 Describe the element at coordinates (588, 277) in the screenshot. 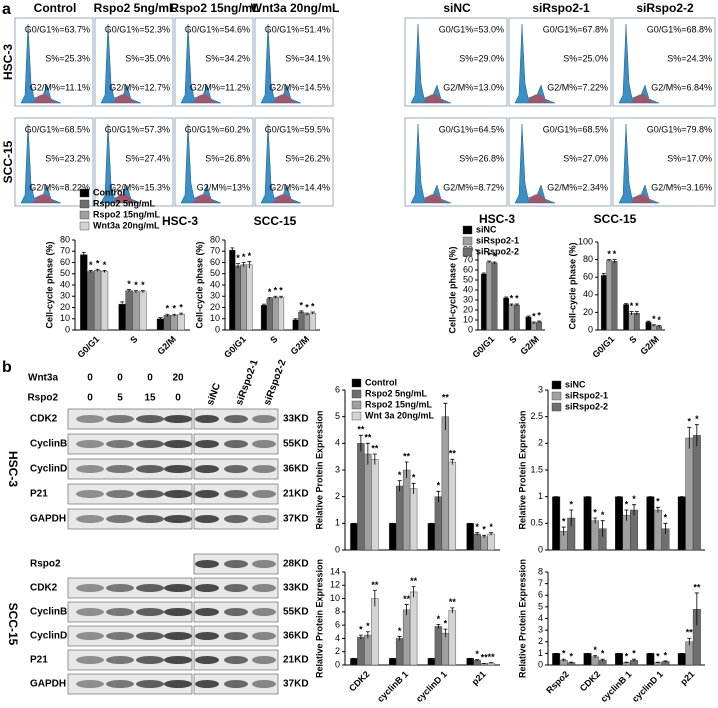

I see `y-tick-label: 60` at that location.